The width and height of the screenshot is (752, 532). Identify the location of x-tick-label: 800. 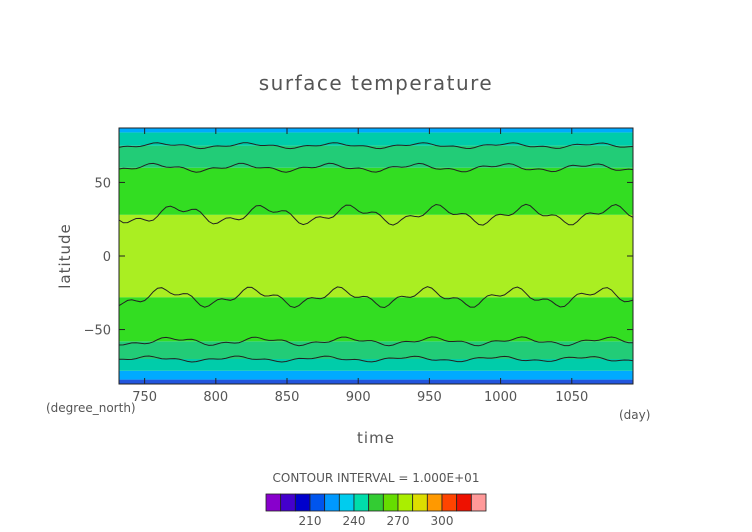
(215, 397).